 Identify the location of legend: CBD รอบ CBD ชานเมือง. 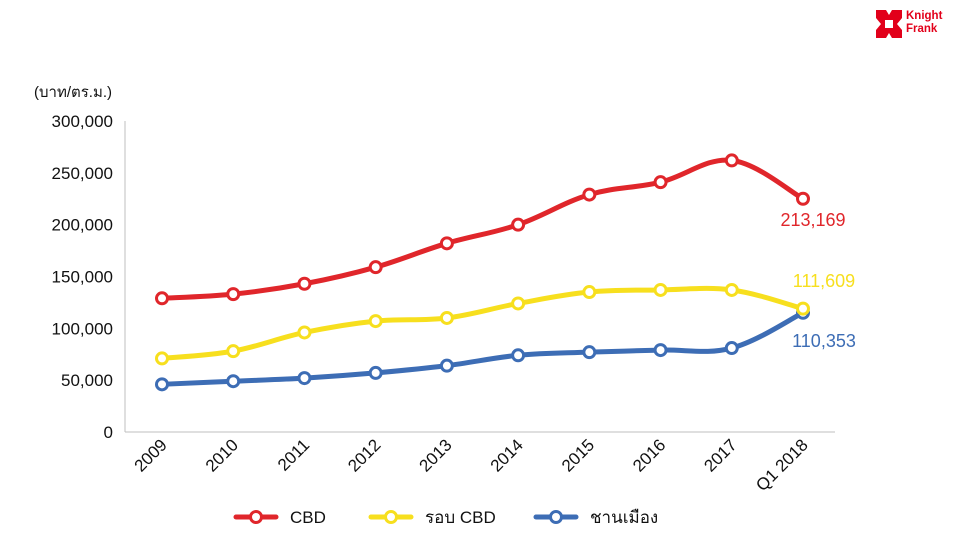
(445, 517).